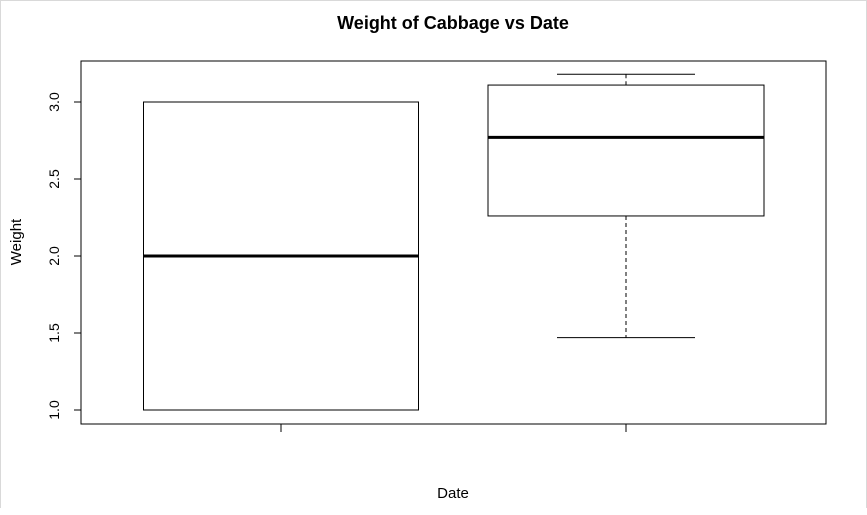 The width and height of the screenshot is (867, 515). What do you see at coordinates (54, 102) in the screenshot?
I see `y-tick-label: 3.0` at bounding box center [54, 102].